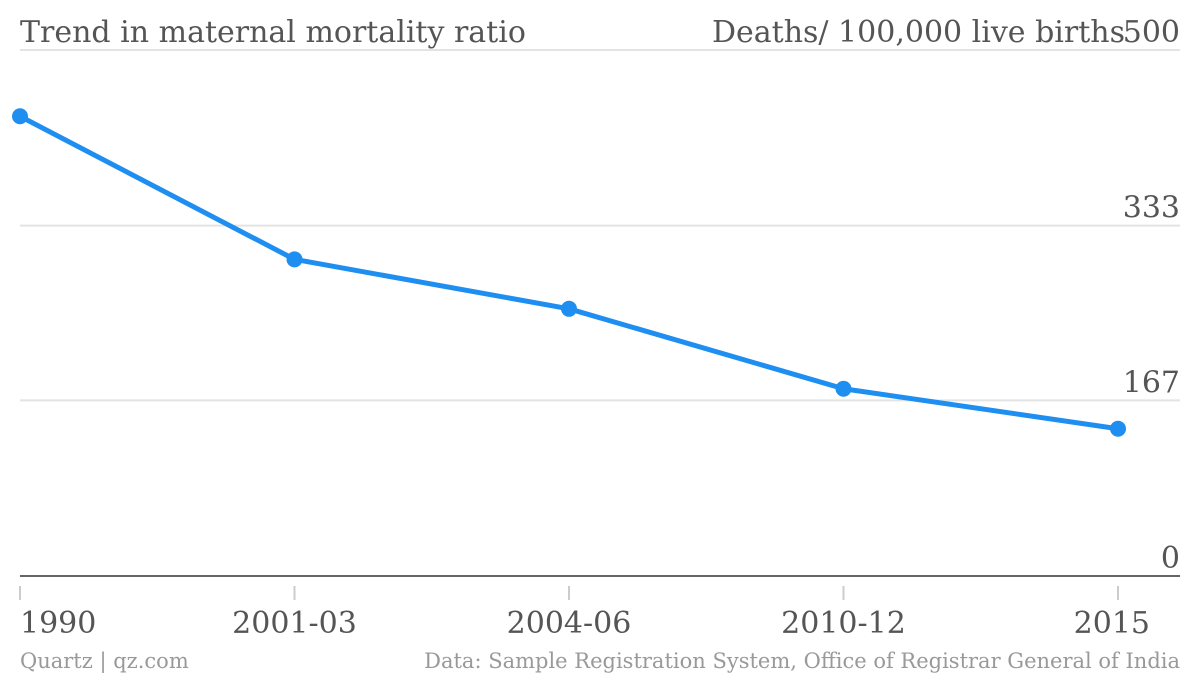  What do you see at coordinates (569, 623) in the screenshot?
I see `x-tick-label: 2004-06` at bounding box center [569, 623].